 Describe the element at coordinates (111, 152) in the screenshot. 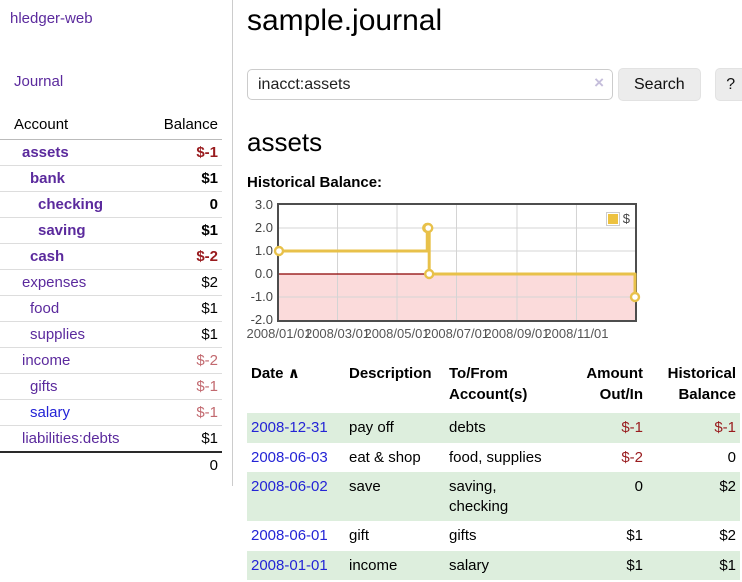

I see `account-row: assets $-1` at that location.